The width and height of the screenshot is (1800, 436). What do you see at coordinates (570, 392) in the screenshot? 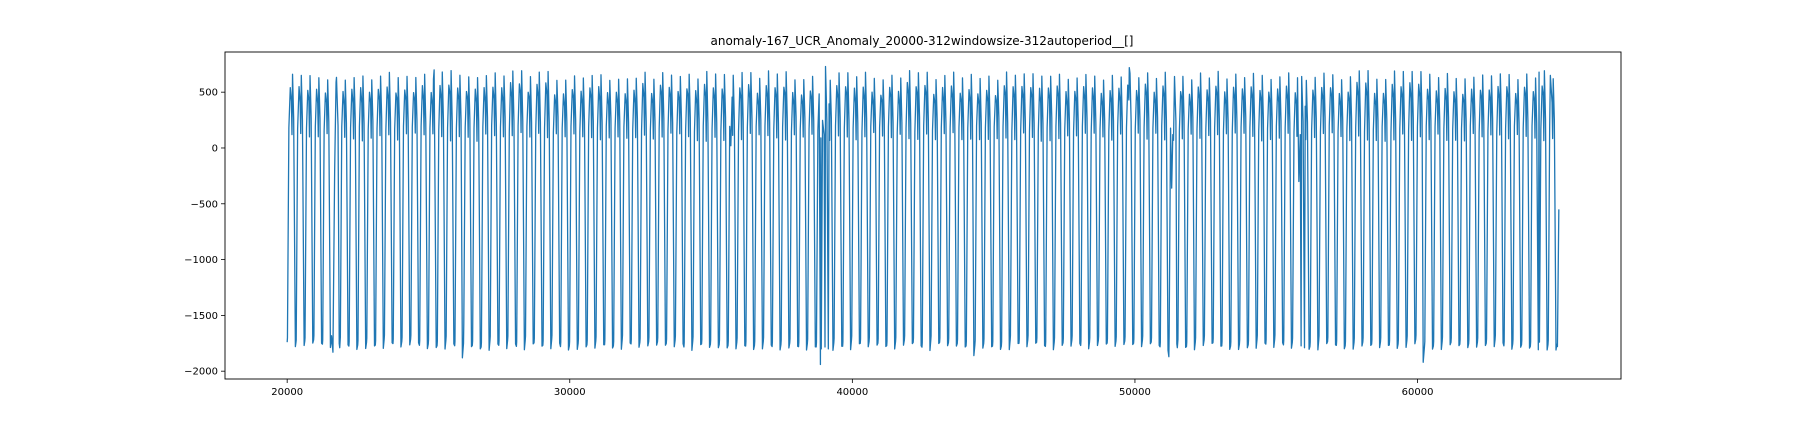
I see `x-tick-label: 30000` at bounding box center [570, 392].